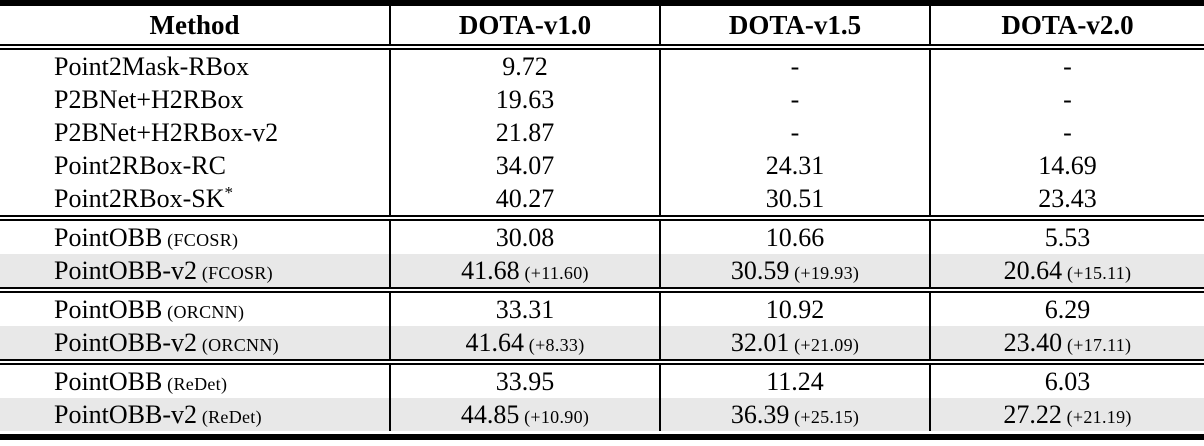  I want to click on score-value: 19.63, so click(525, 99).